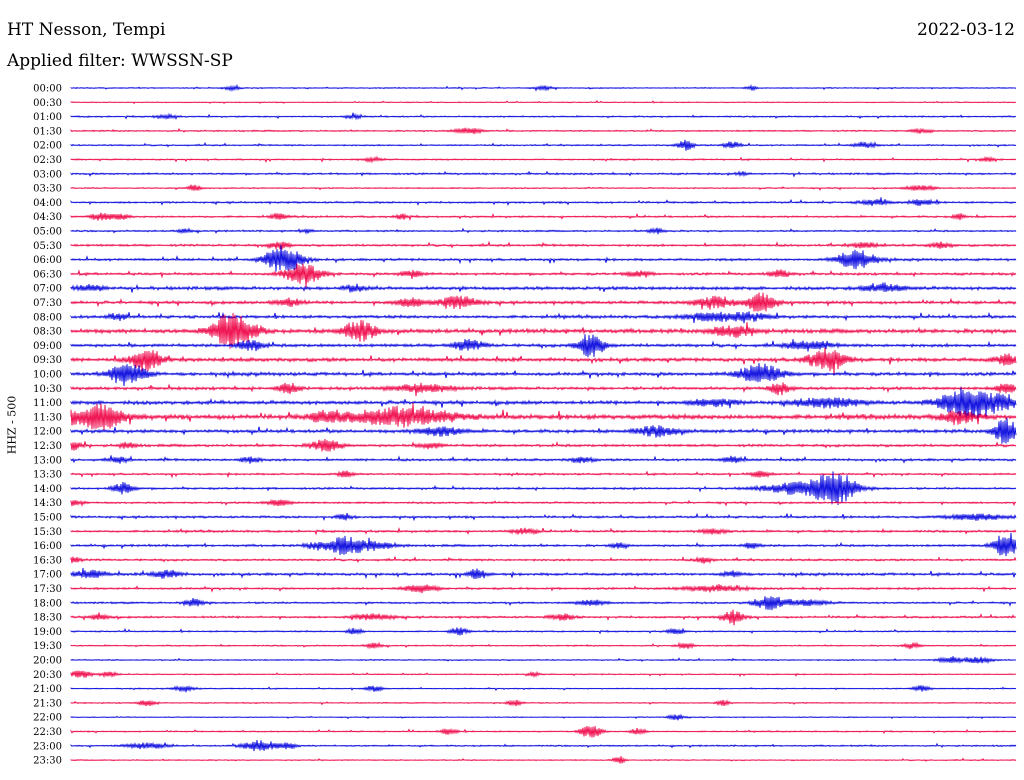  What do you see at coordinates (47, 732) in the screenshot?
I see `time-tick-label: 22:30` at bounding box center [47, 732].